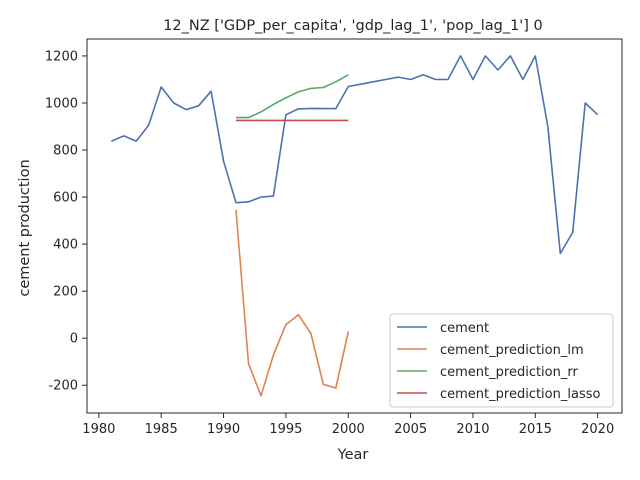 The width and height of the screenshot is (640, 480). I want to click on y-tick-label: 600, so click(65, 198).